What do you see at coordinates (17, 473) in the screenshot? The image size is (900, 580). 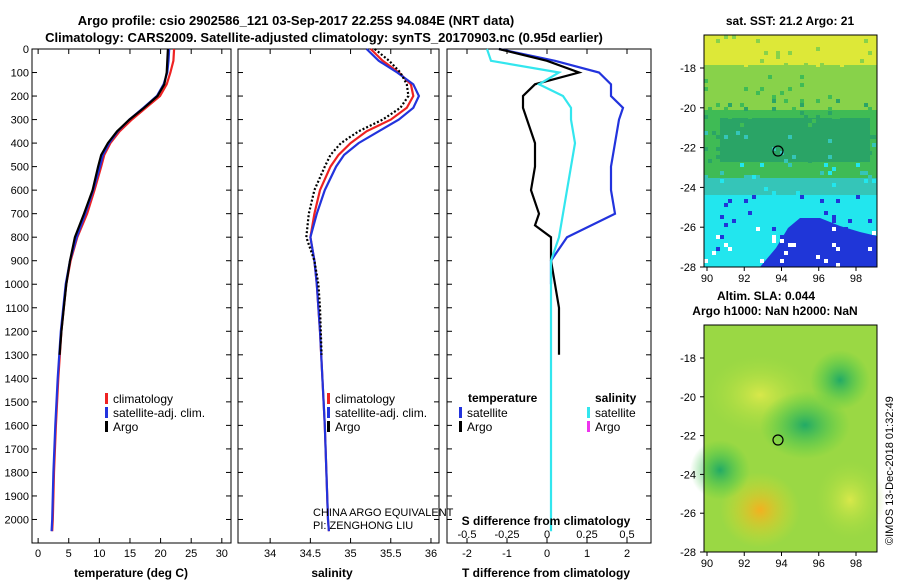 I see `ytick-label: 1800` at bounding box center [17, 473].